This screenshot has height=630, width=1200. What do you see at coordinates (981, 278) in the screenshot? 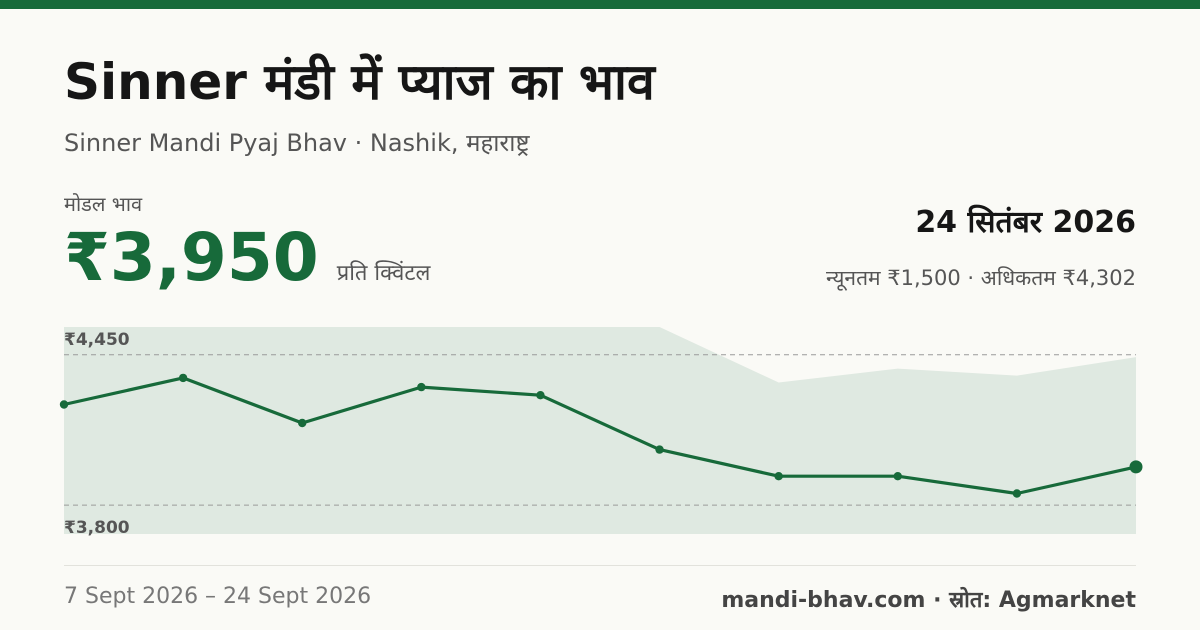
I see `min-max-price: न्यूनतम ₹1,500 · अधिकतम ₹4,302` at bounding box center [981, 278].